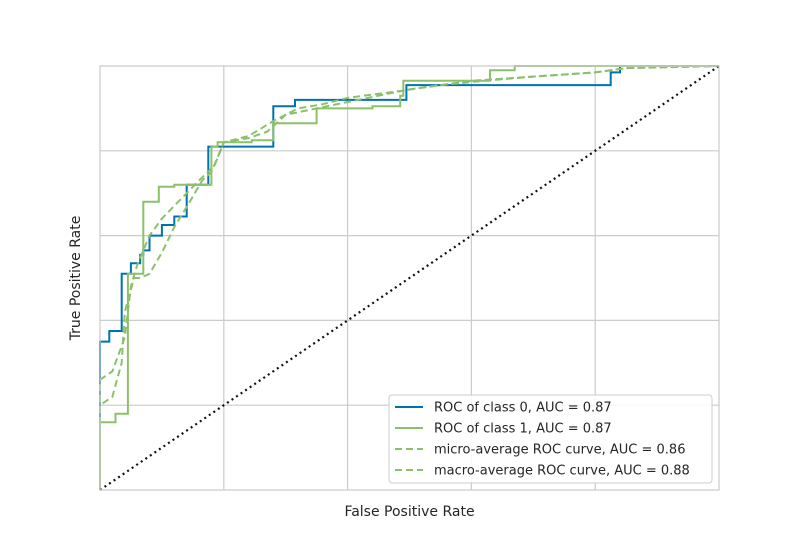 This screenshot has width=800, height=550. Describe the element at coordinates (76, 279) in the screenshot. I see `y-axis-label: True Positive Rate` at that location.